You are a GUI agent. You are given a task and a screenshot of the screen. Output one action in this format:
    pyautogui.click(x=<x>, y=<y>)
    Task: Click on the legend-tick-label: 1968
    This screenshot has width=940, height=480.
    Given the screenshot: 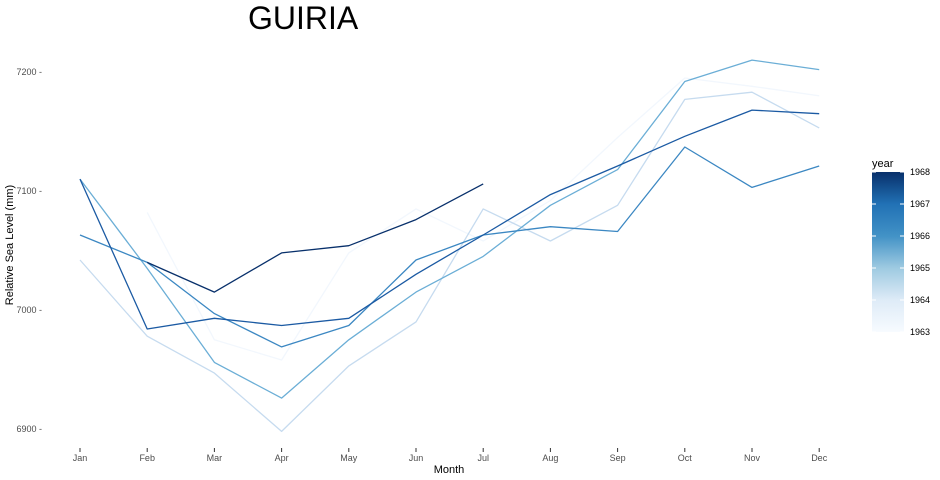 What is the action you would take?
    pyautogui.click(x=920, y=172)
    